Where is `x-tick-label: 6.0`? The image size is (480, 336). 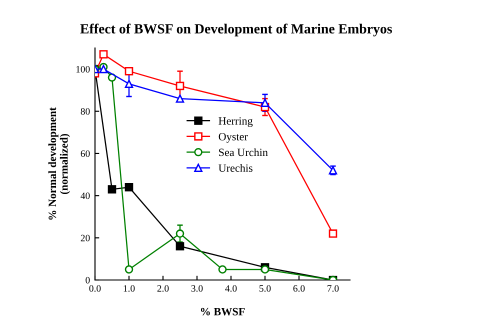 x-tick-label: 6.0 is located at coordinates (299, 288).